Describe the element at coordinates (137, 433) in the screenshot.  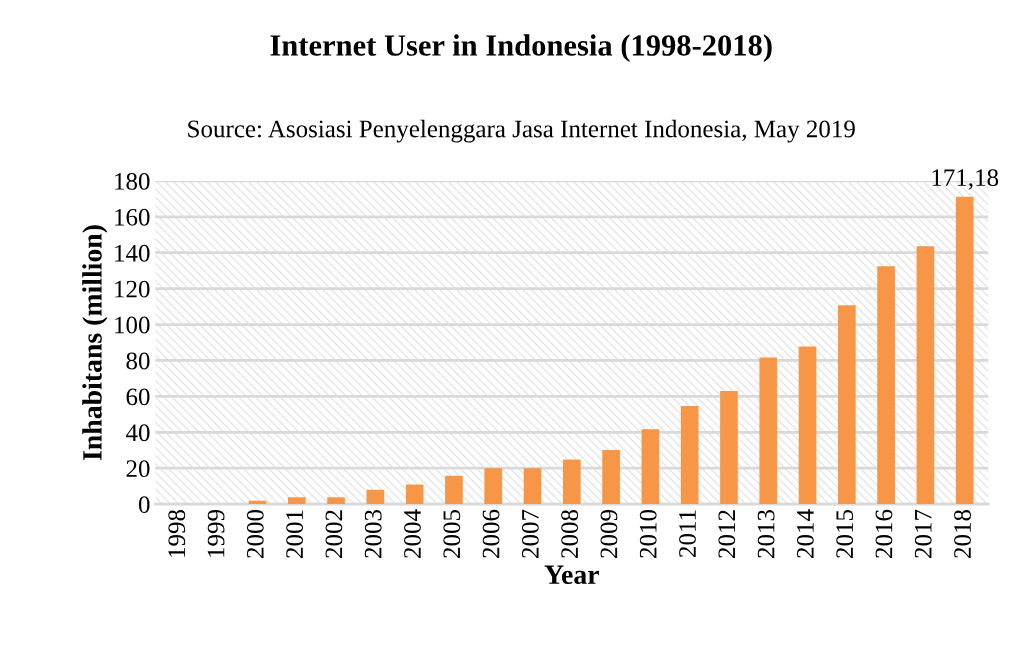
I see `y-tick-label: 40` at that location.